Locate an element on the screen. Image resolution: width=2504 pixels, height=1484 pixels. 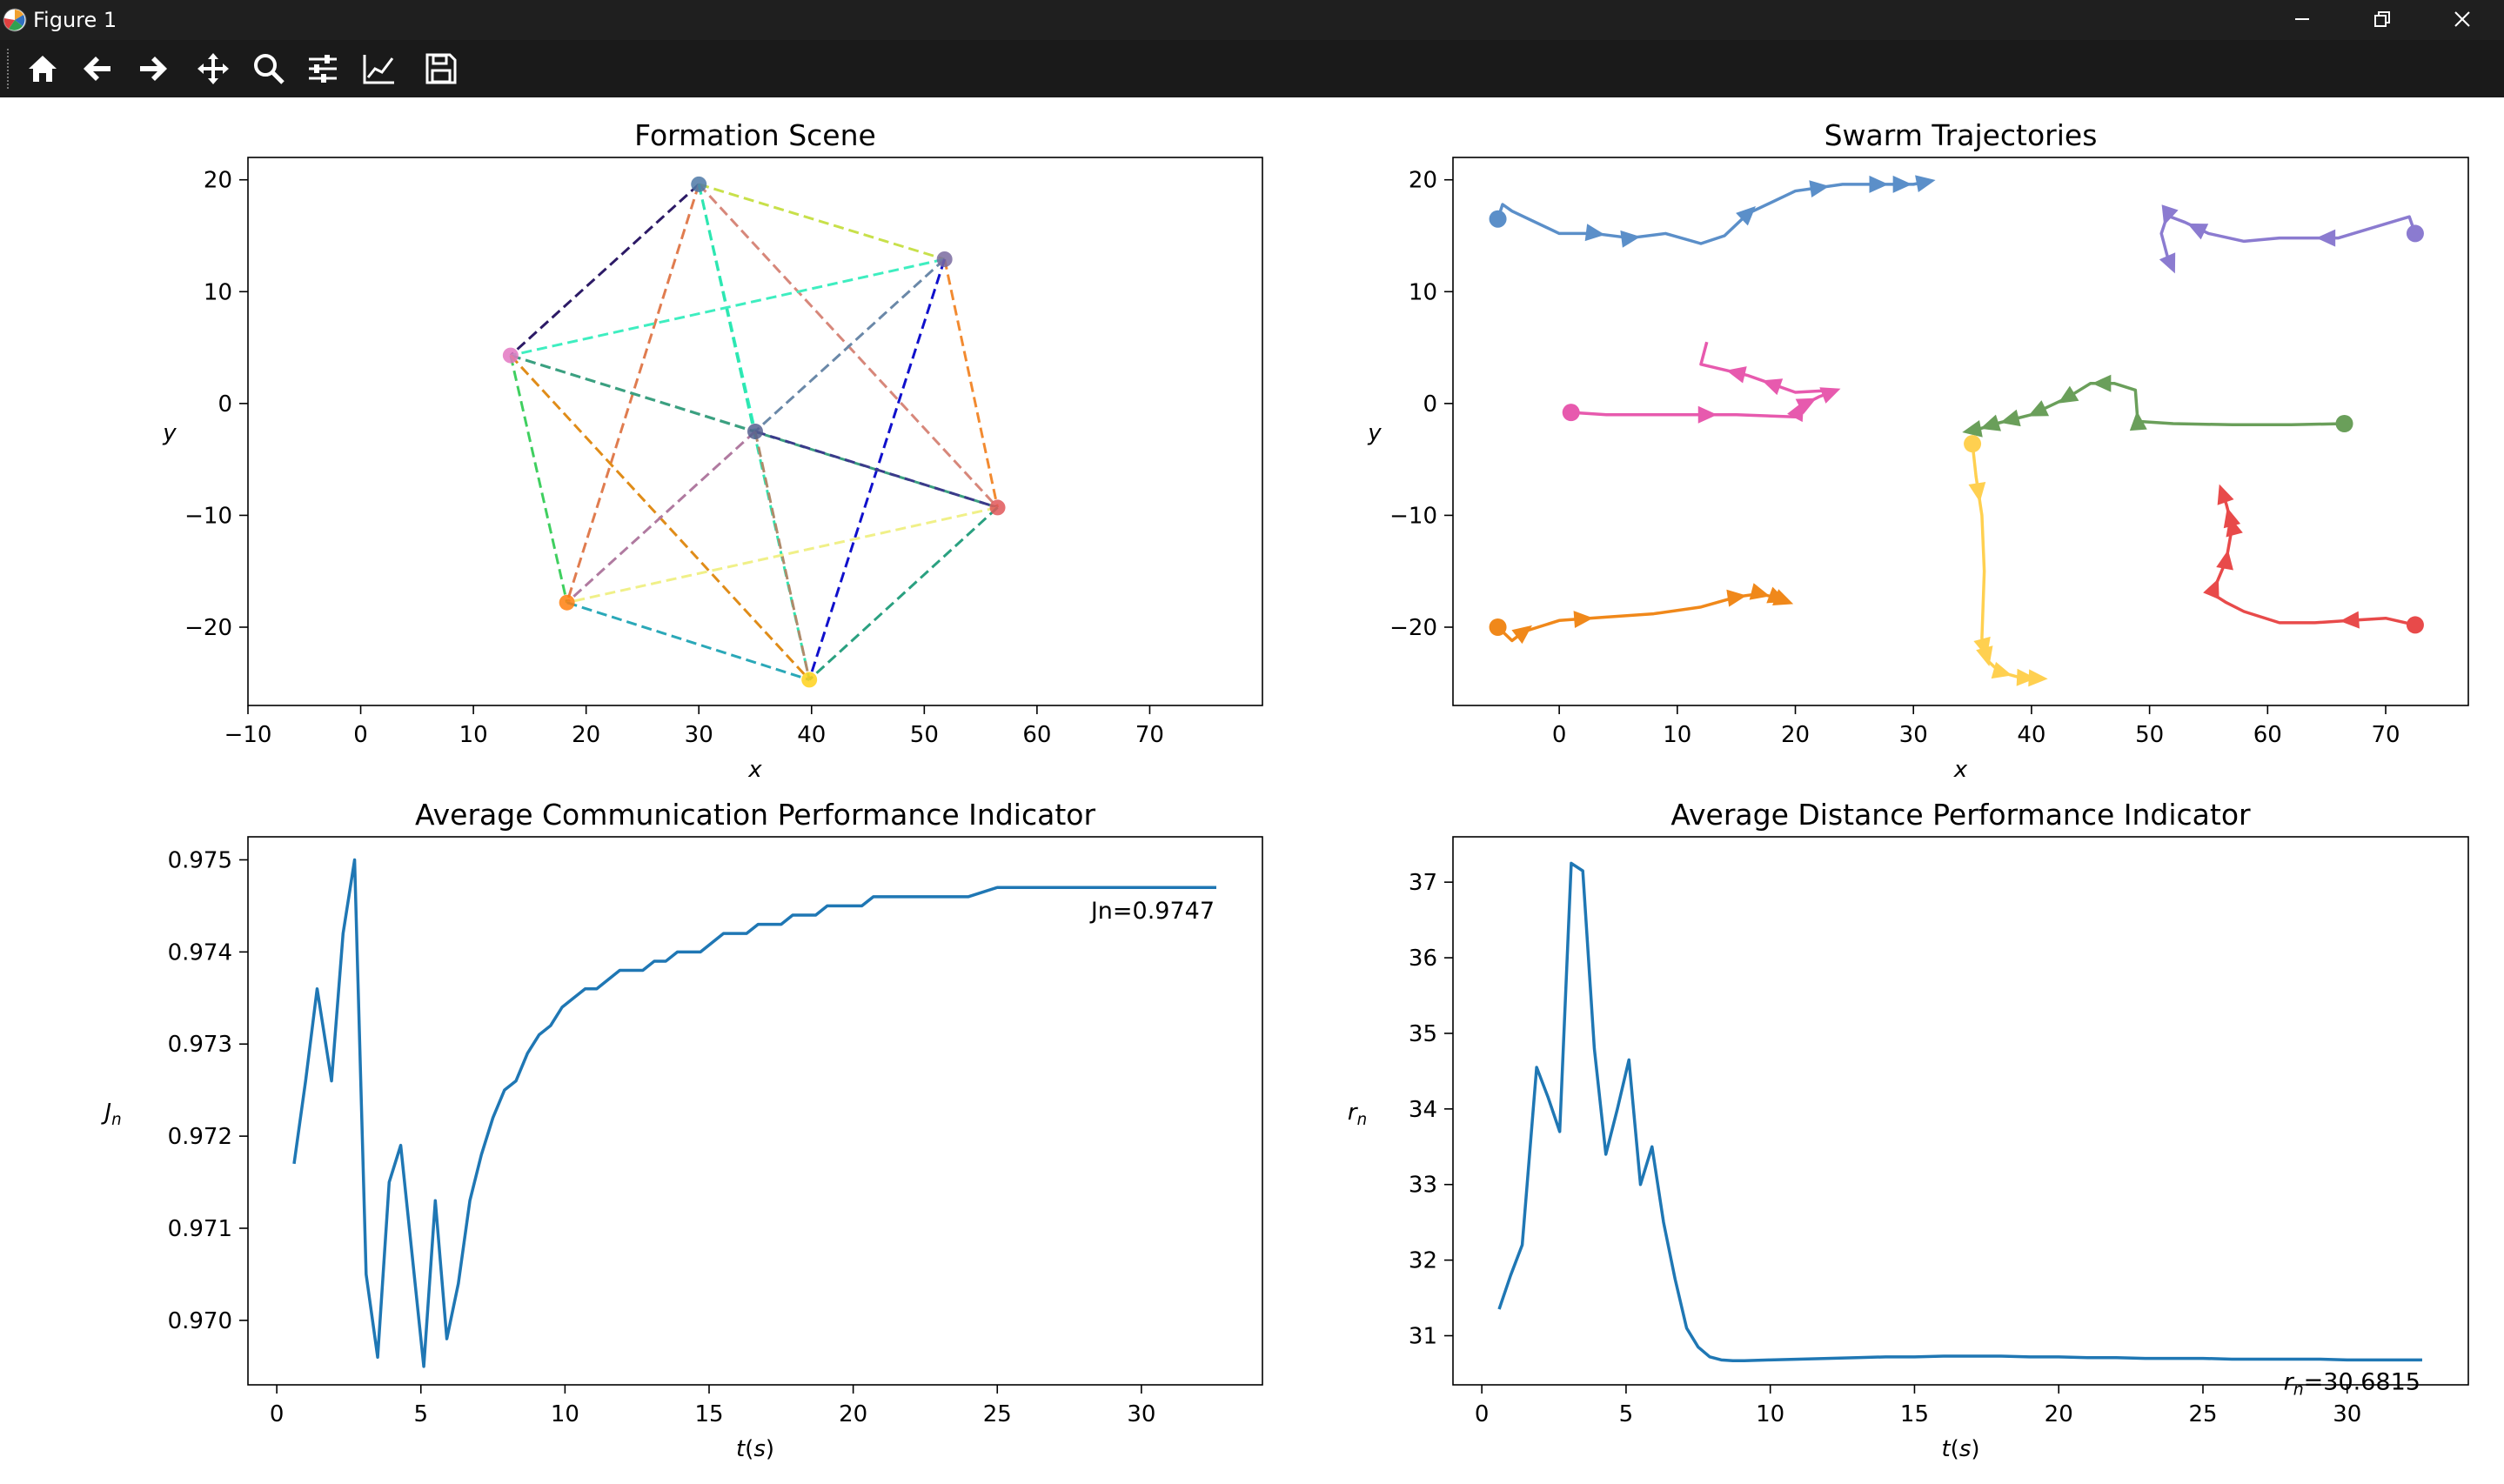
y-tick-label: 34 is located at coordinates (1423, 1110).